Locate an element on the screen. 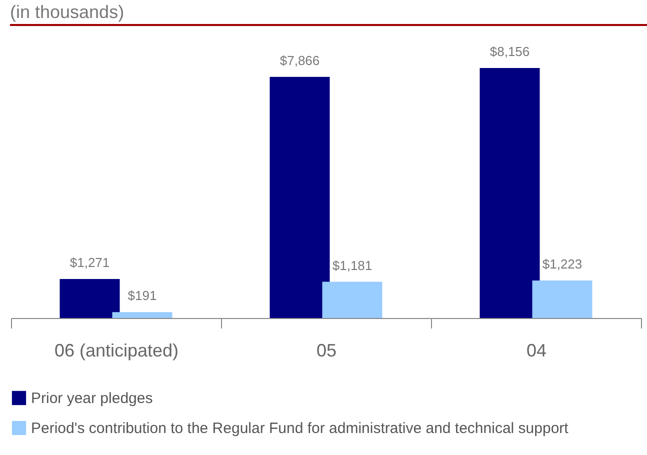 This screenshot has width=647, height=455. data-label: $1,271 is located at coordinates (90, 262).